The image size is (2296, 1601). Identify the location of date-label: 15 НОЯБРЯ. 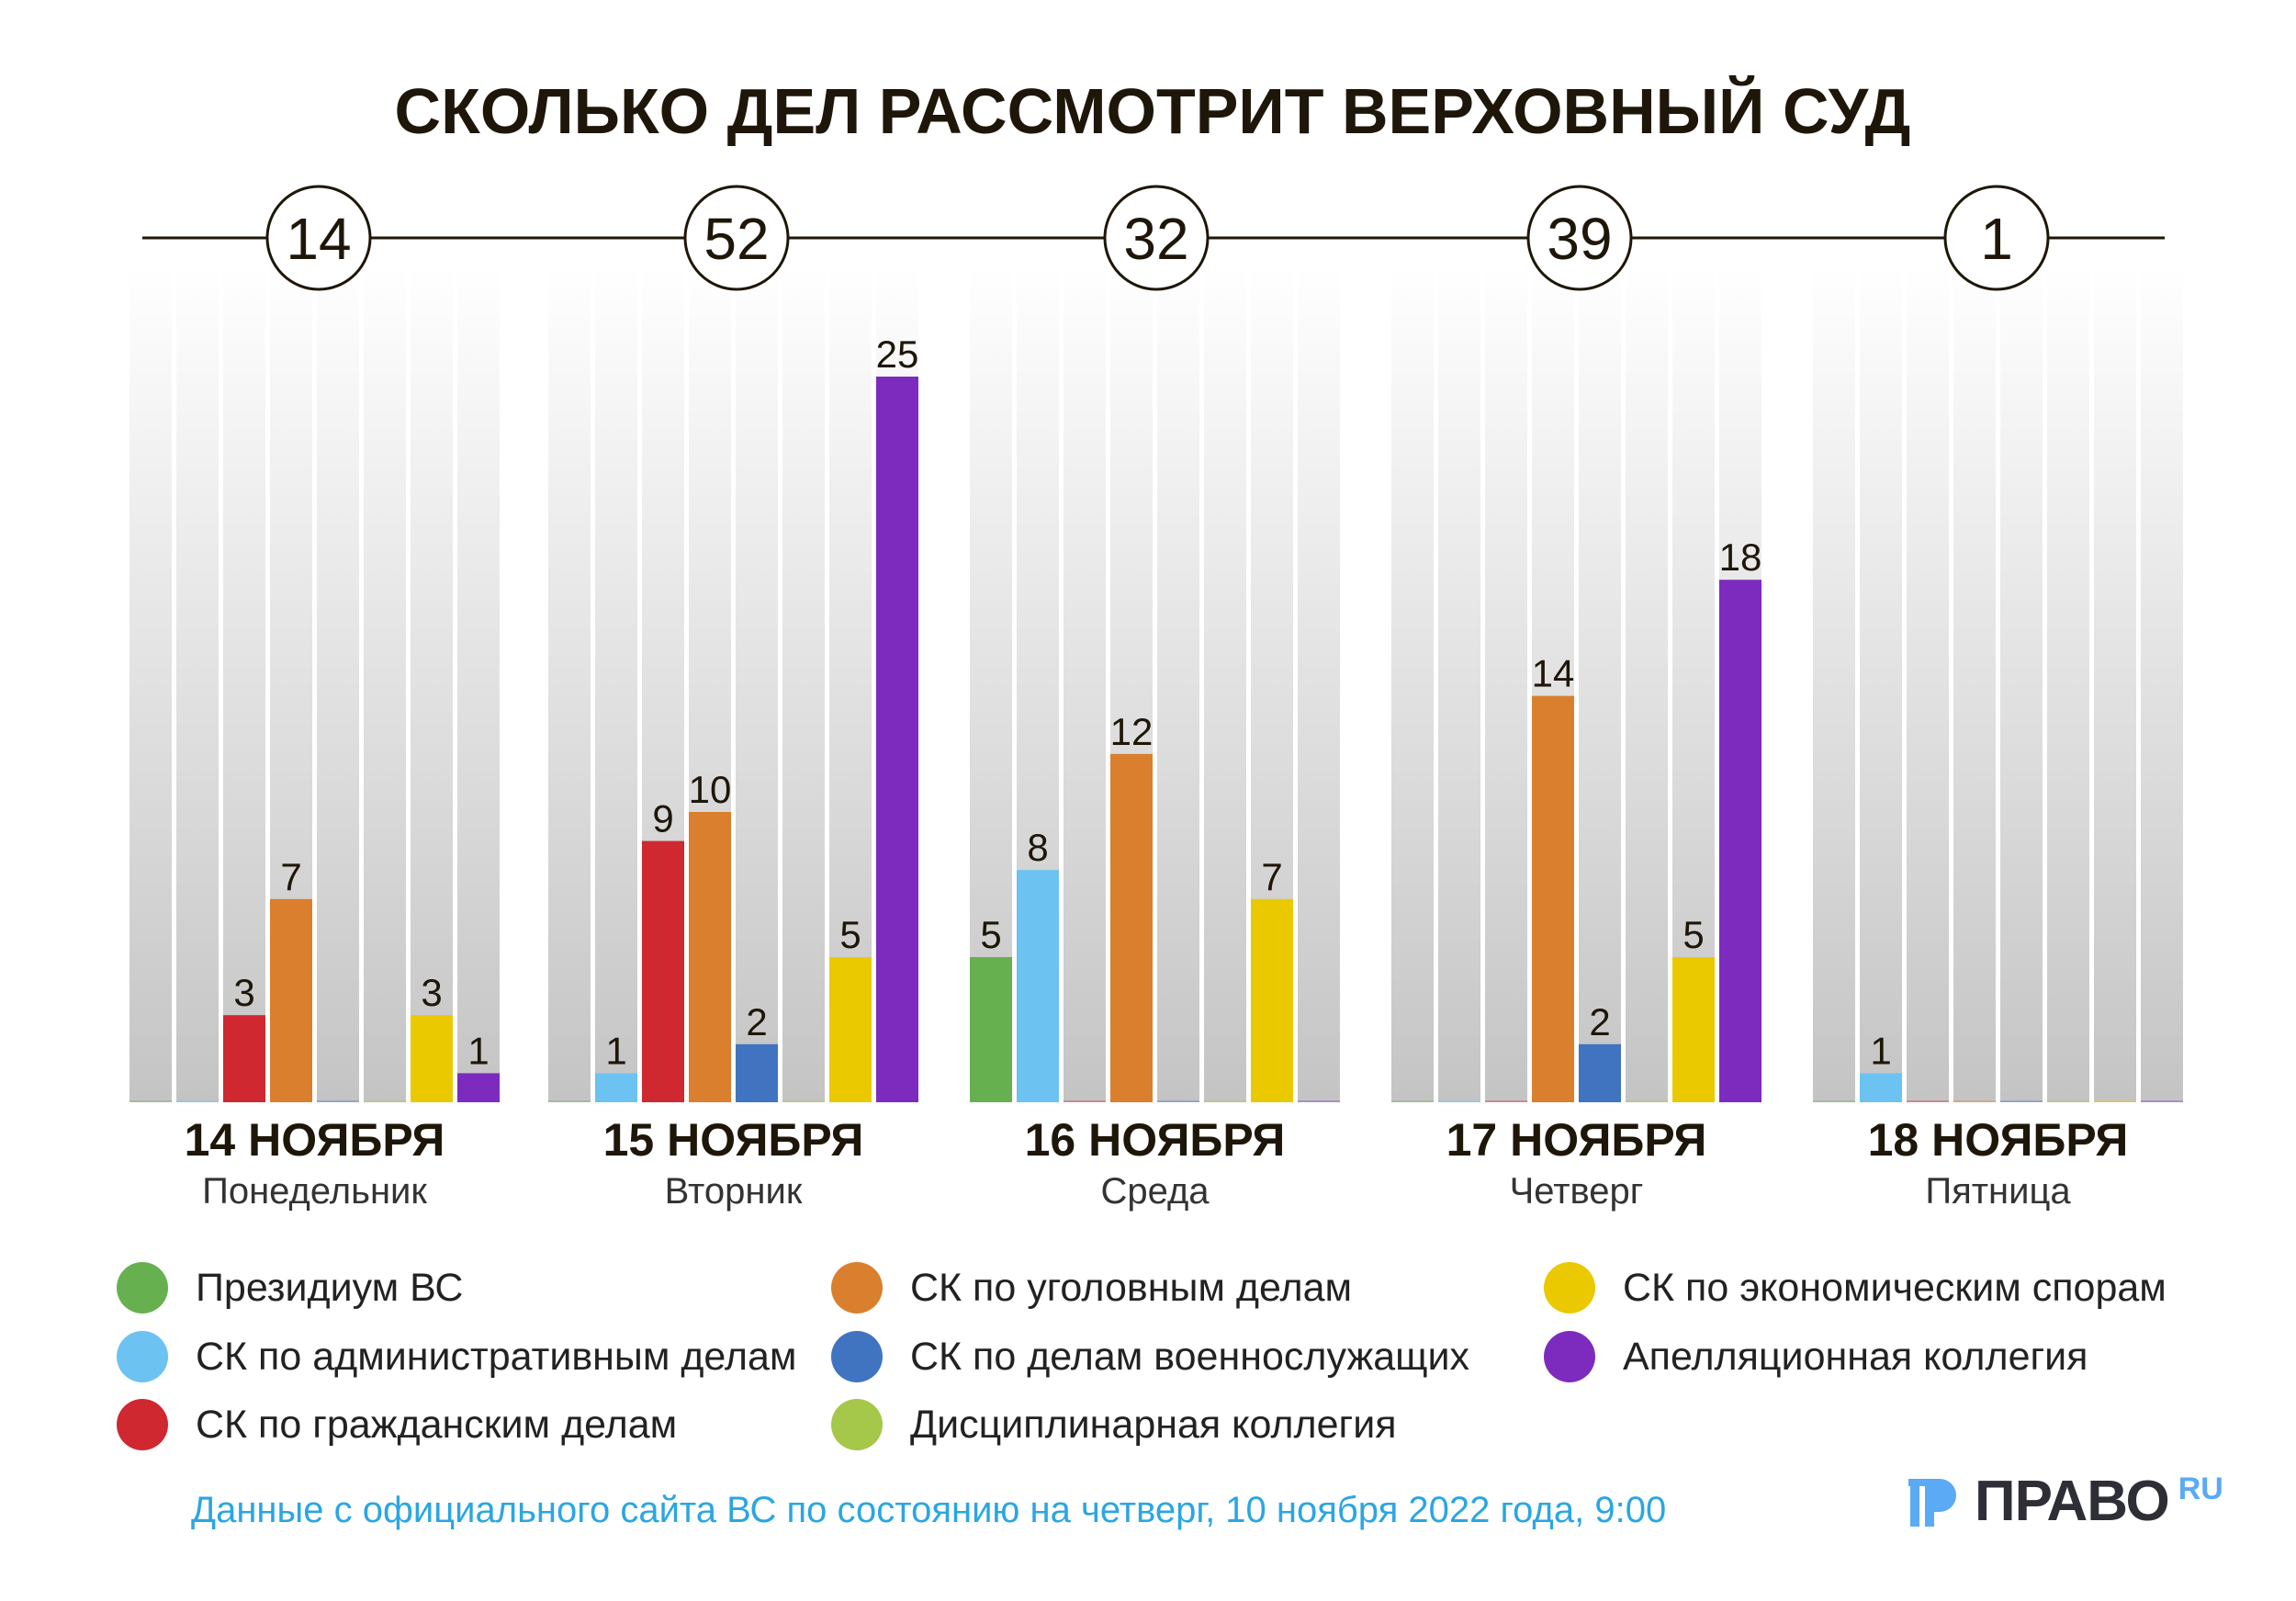
(733, 1140).